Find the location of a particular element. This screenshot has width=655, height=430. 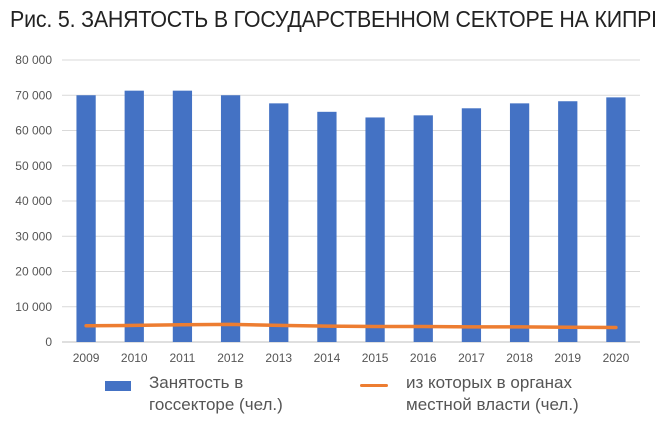

legend-label-local-line1: из которых в органах is located at coordinates (489, 382).